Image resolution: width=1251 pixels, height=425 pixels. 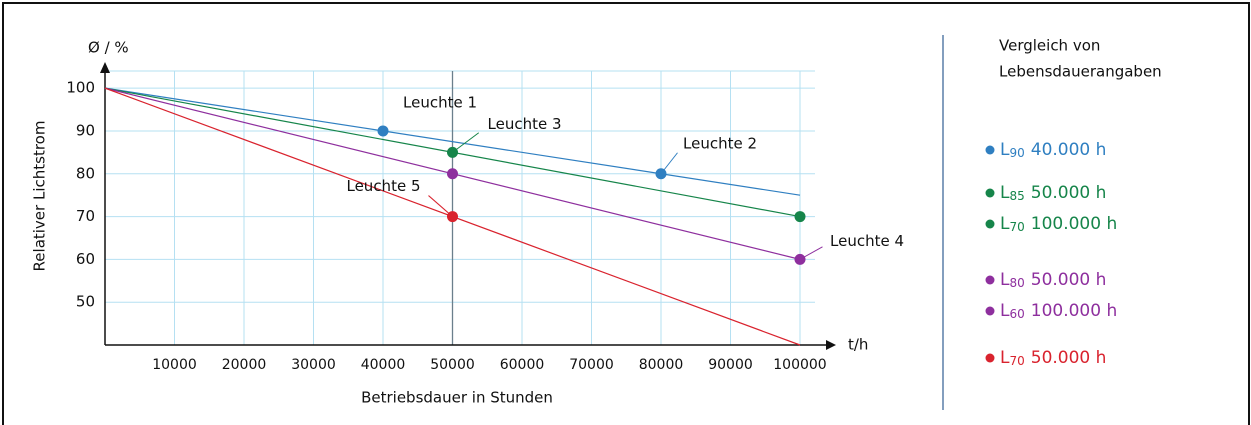 What do you see at coordinates (720, 143) in the screenshot?
I see `point-label: Leuchte 2` at bounding box center [720, 143].